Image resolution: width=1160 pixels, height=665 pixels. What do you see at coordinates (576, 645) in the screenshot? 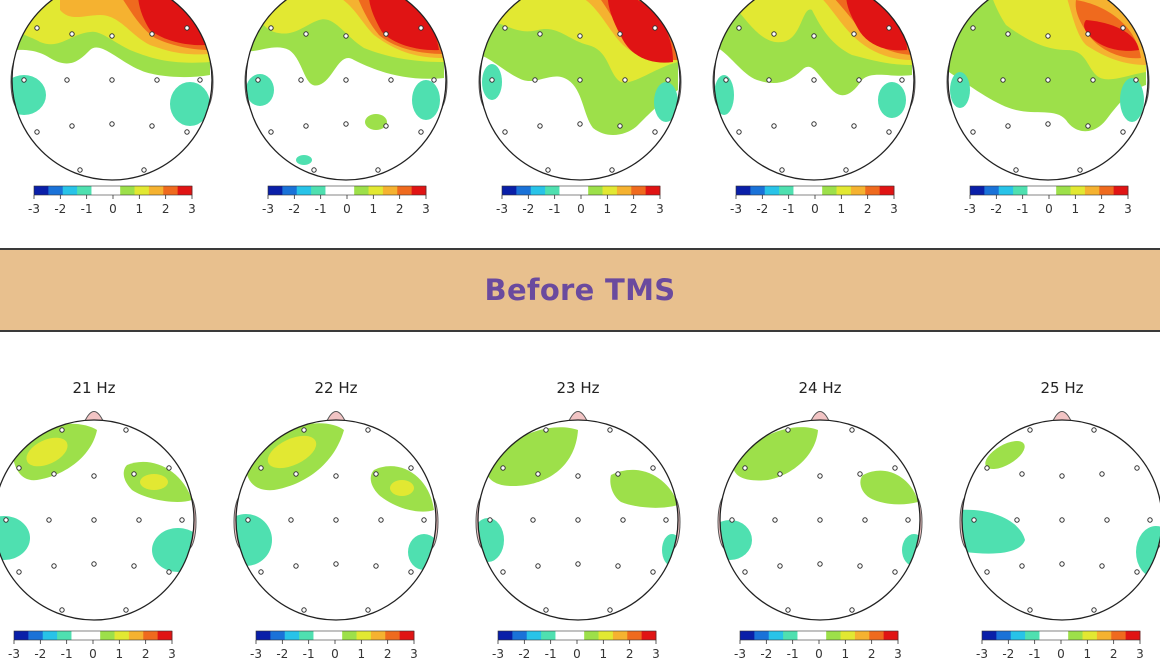
I see `colorbar: -3 -2 -1 0 1 2 3` at bounding box center [576, 645].